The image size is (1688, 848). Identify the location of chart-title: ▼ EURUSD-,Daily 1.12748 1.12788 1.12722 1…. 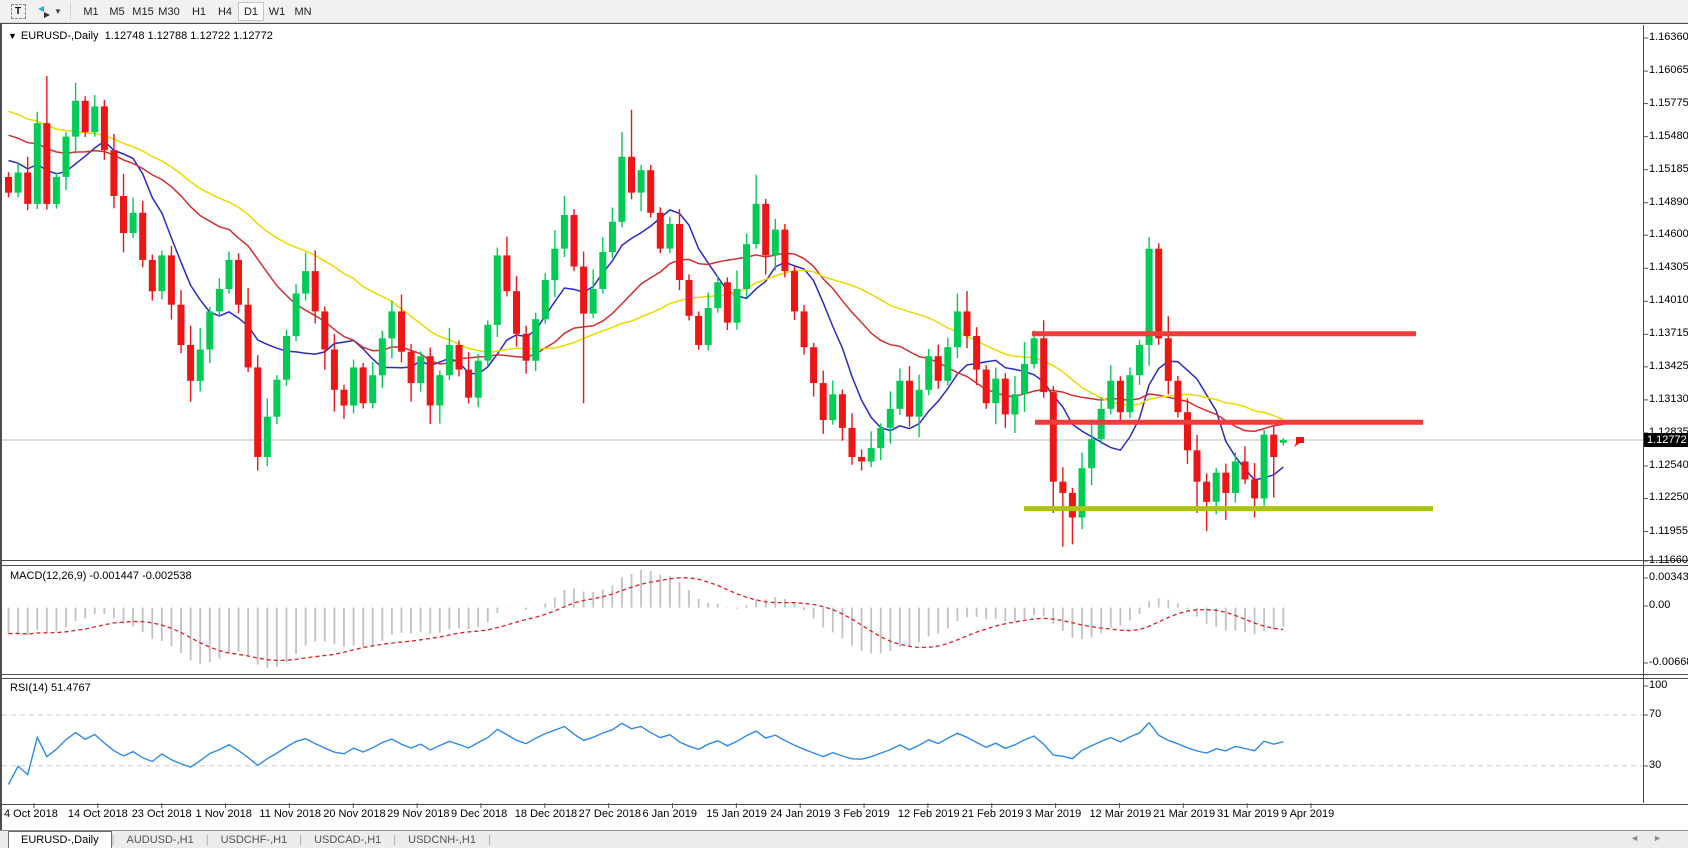
(140, 36).